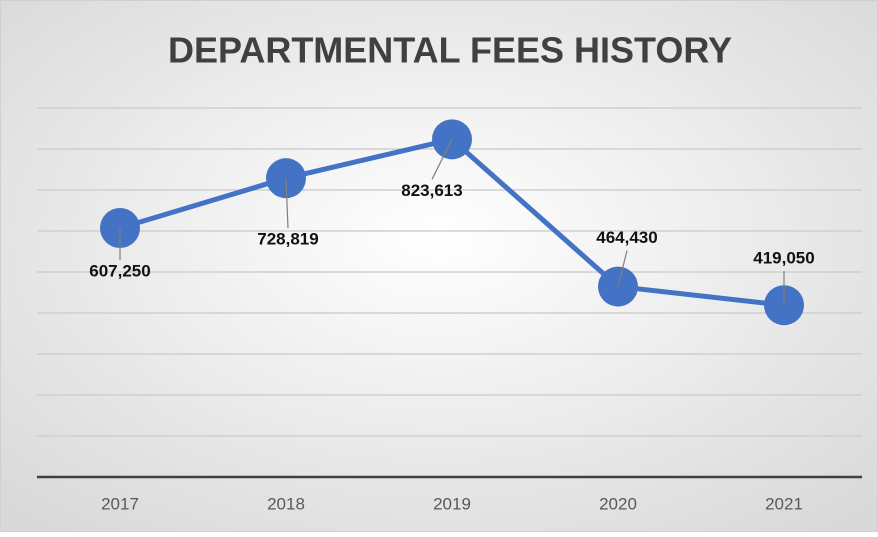 The width and height of the screenshot is (878, 537). What do you see at coordinates (618, 503) in the screenshot?
I see `x-tick-label: 2020` at bounding box center [618, 503].